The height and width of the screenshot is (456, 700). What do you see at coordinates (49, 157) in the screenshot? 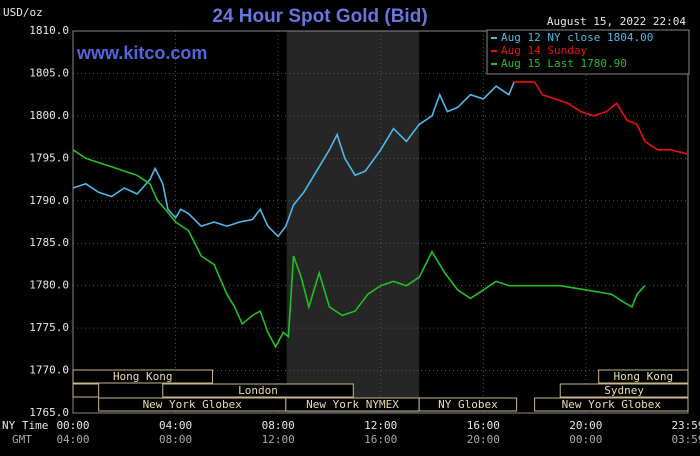
I see `y-tick-label: 1795.0` at bounding box center [49, 157].